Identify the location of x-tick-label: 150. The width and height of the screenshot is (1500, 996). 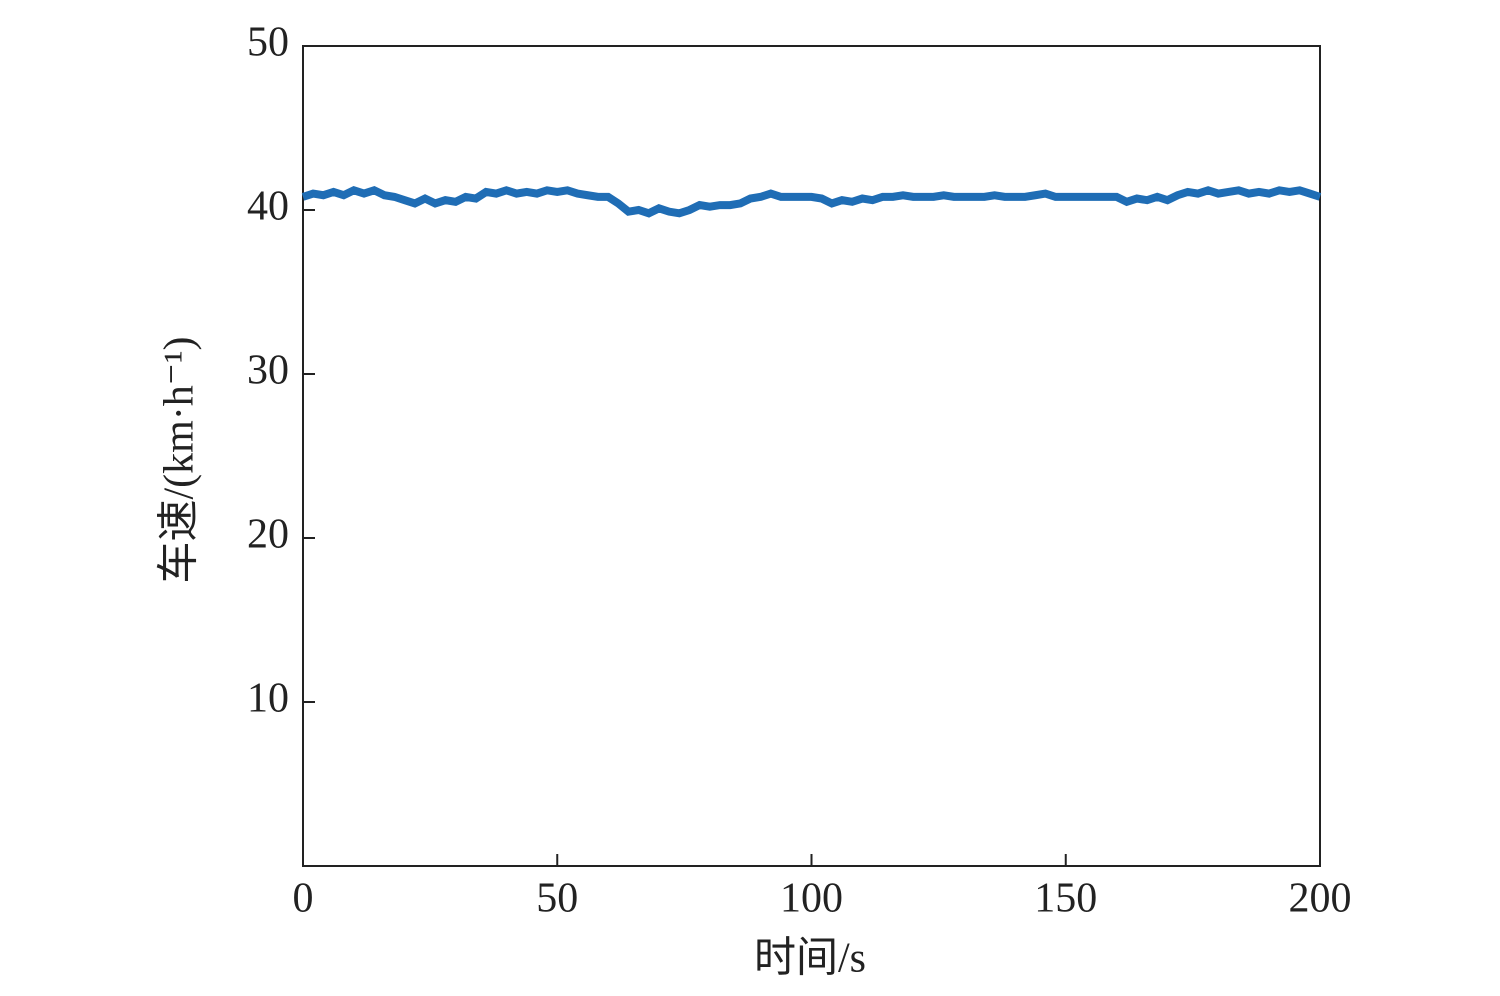
(1065, 899).